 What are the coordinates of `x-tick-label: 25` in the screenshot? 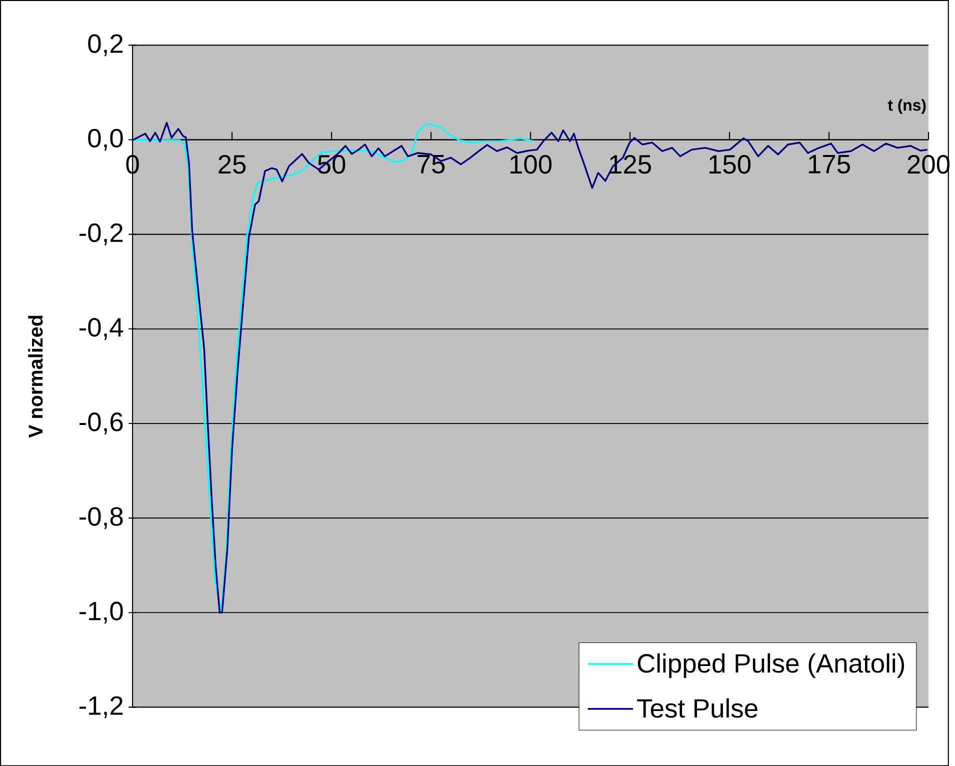 It's located at (232, 164).